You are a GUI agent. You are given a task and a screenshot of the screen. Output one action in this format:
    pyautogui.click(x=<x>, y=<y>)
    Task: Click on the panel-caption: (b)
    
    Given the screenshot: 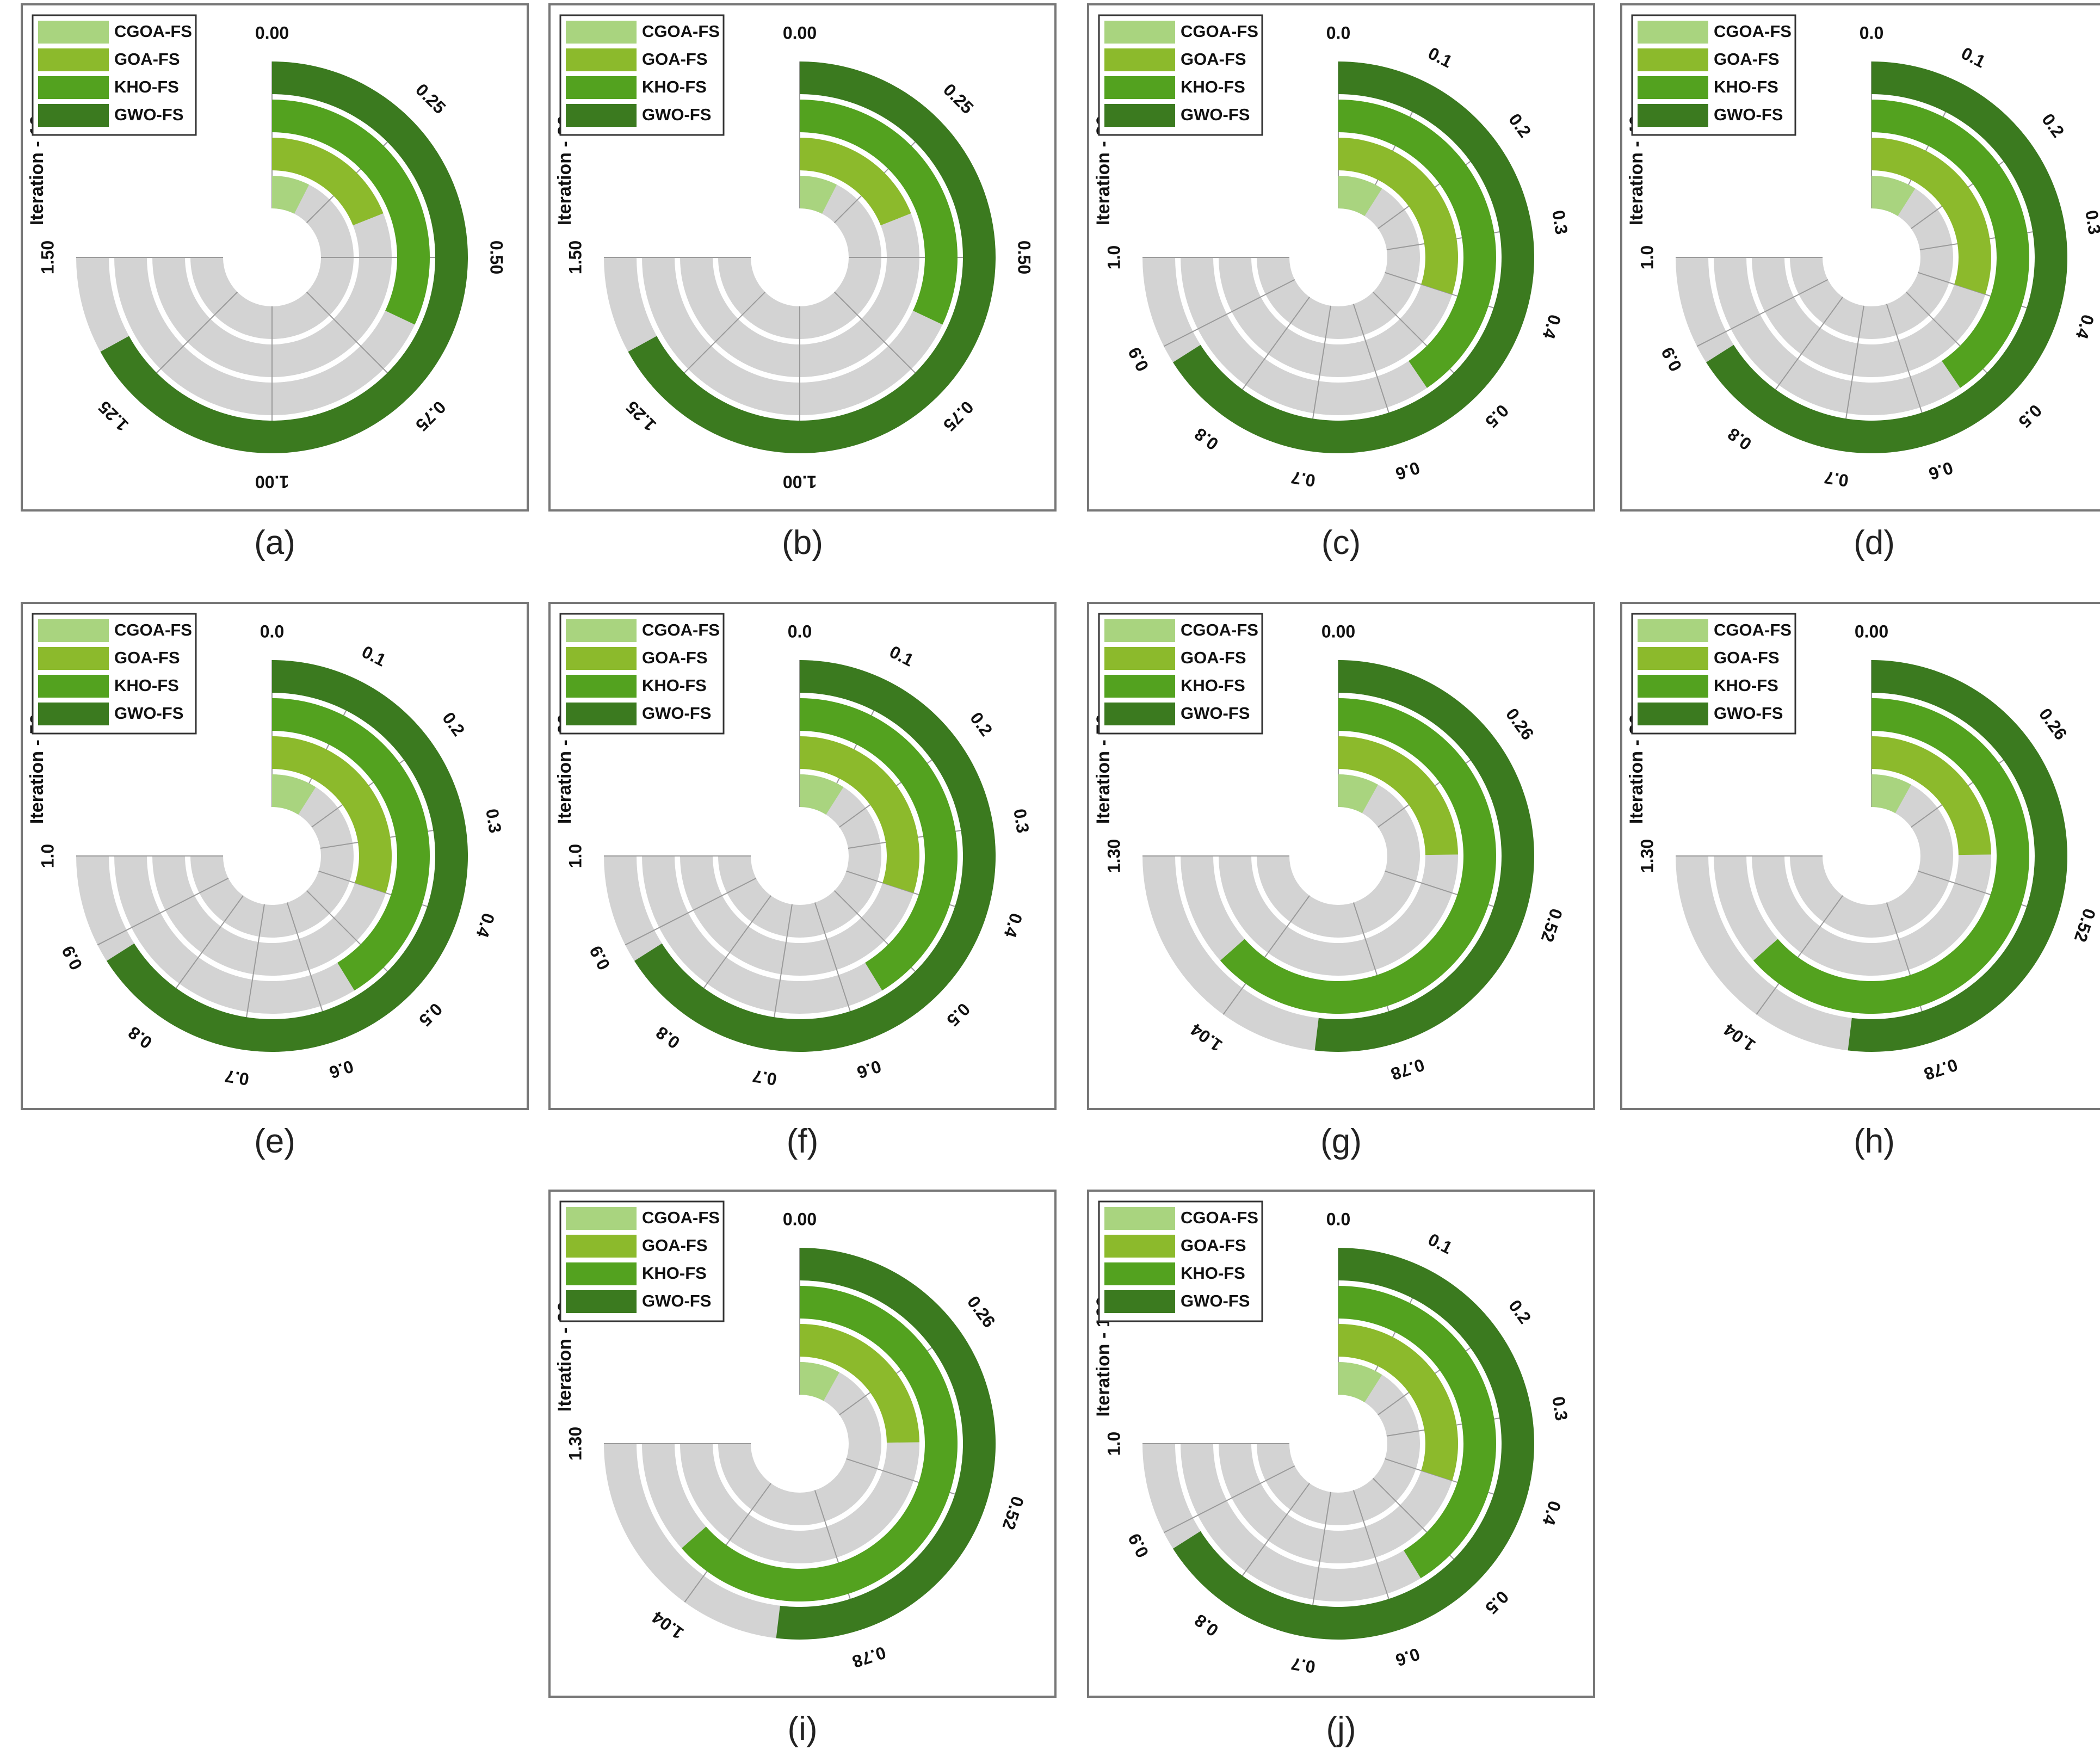 What is the action you would take?
    pyautogui.click(x=802, y=543)
    